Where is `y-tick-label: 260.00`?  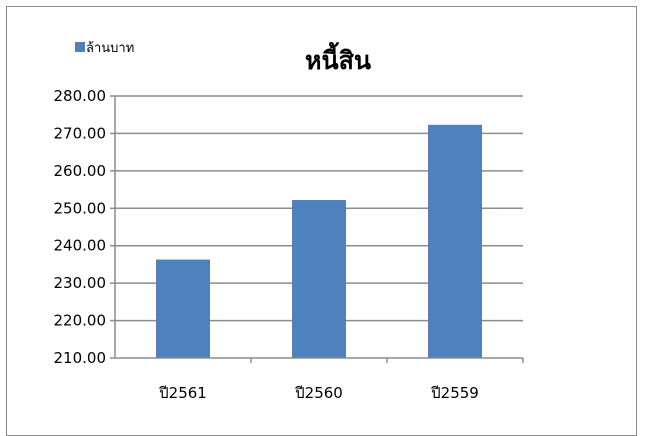
y-tick-label: 260.00 is located at coordinates (80, 171).